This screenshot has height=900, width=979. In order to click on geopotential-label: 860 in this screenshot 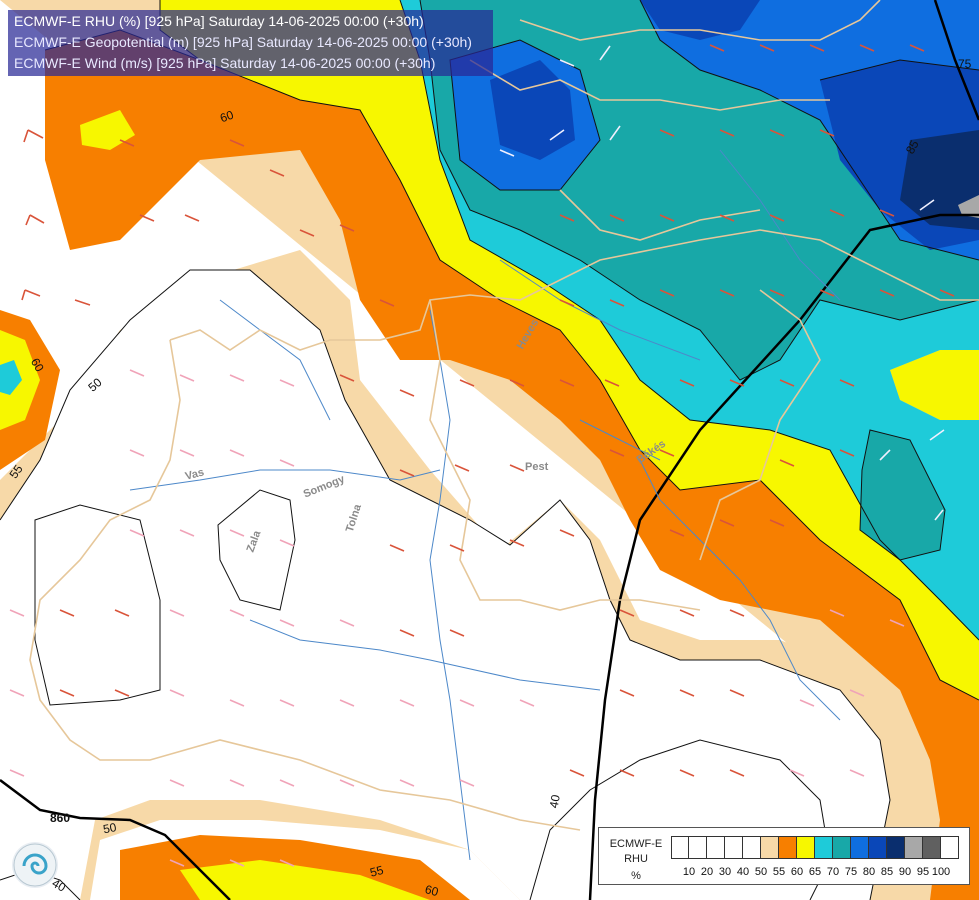, I will do `click(60, 818)`.